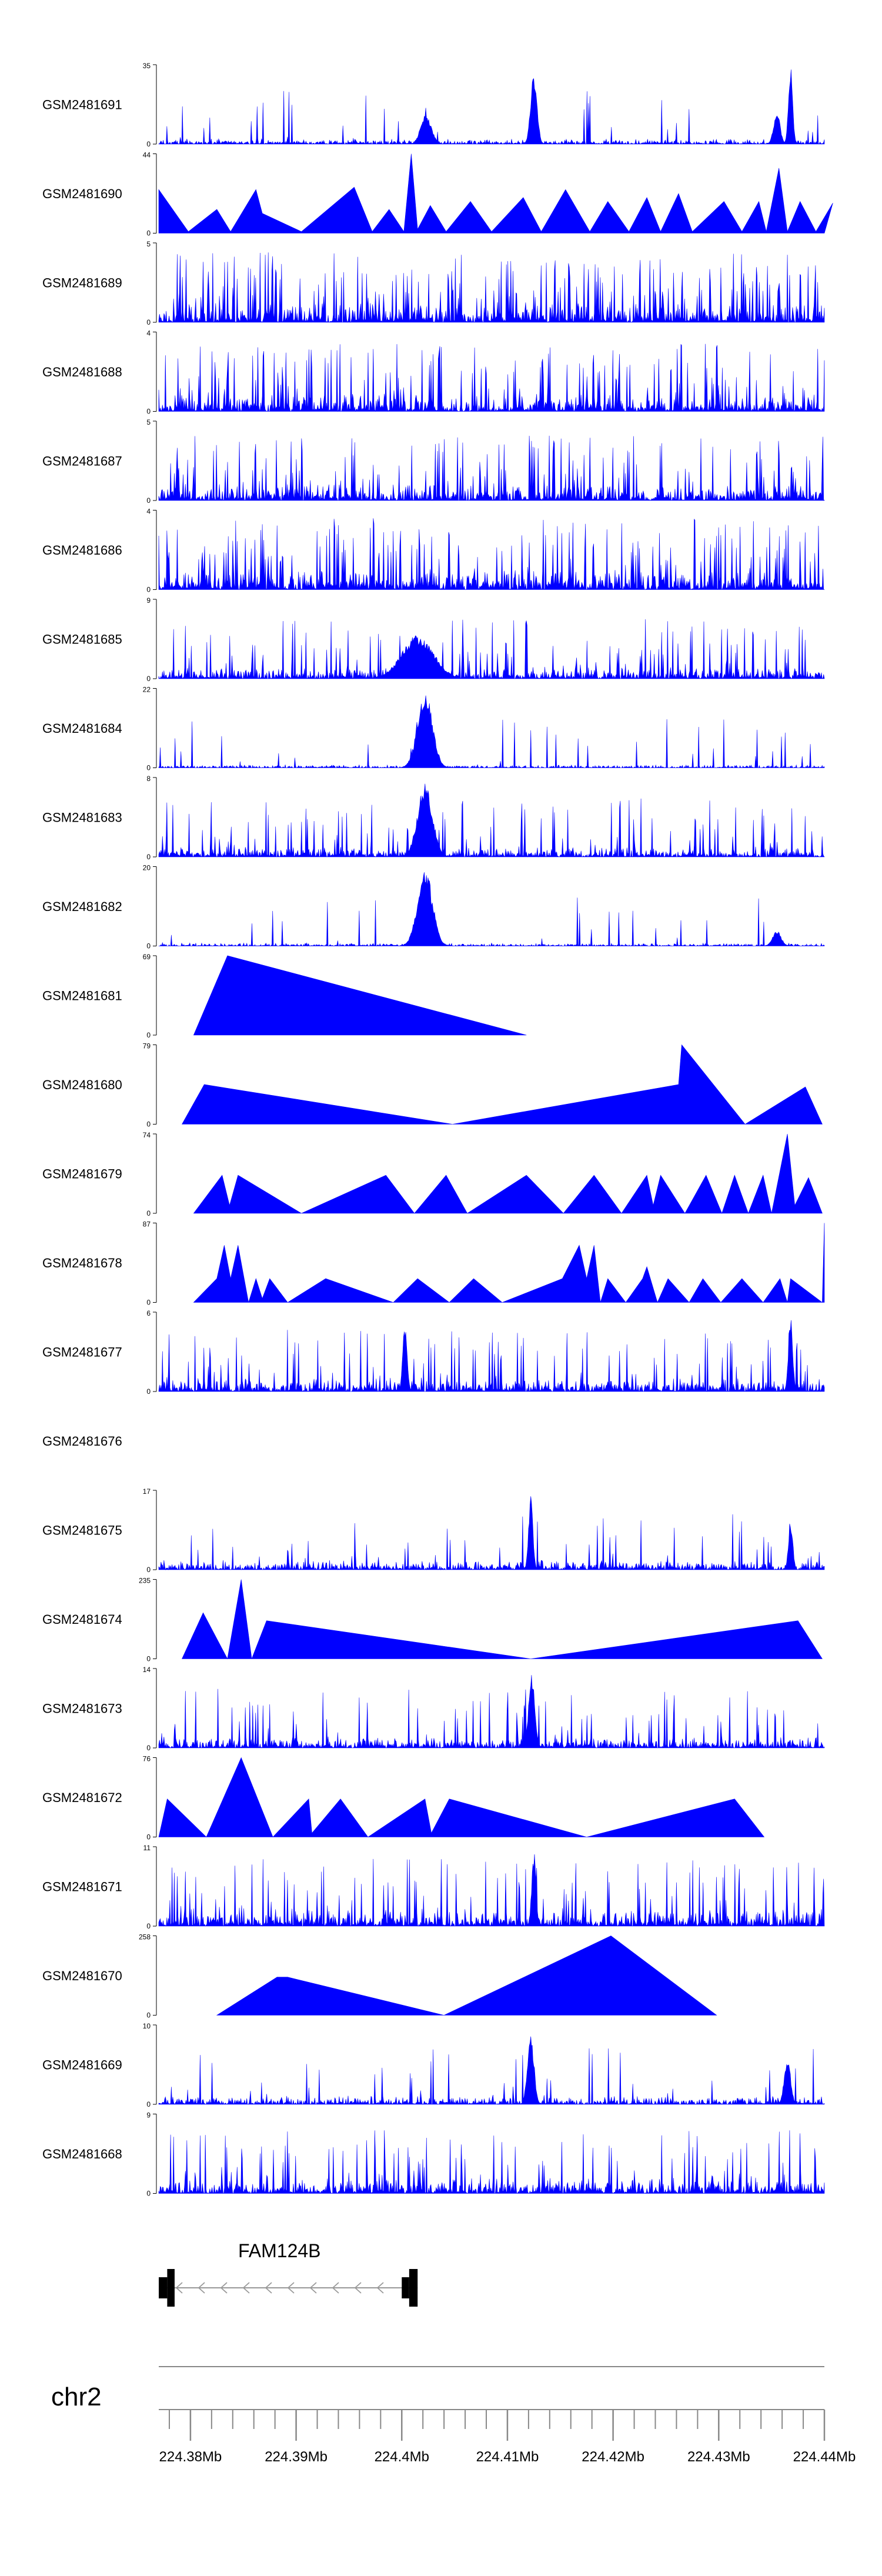  I want to click on track-GSM2481684: GSM2481684 22 0, so click(433, 729).